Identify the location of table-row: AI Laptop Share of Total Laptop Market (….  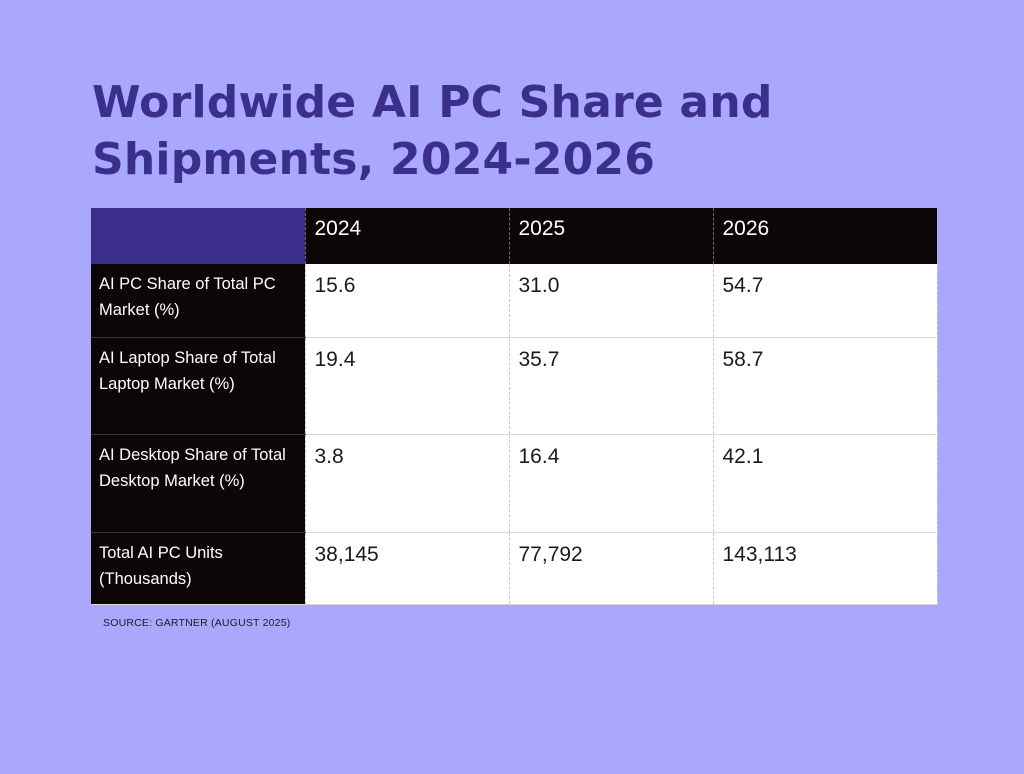
(514, 385).